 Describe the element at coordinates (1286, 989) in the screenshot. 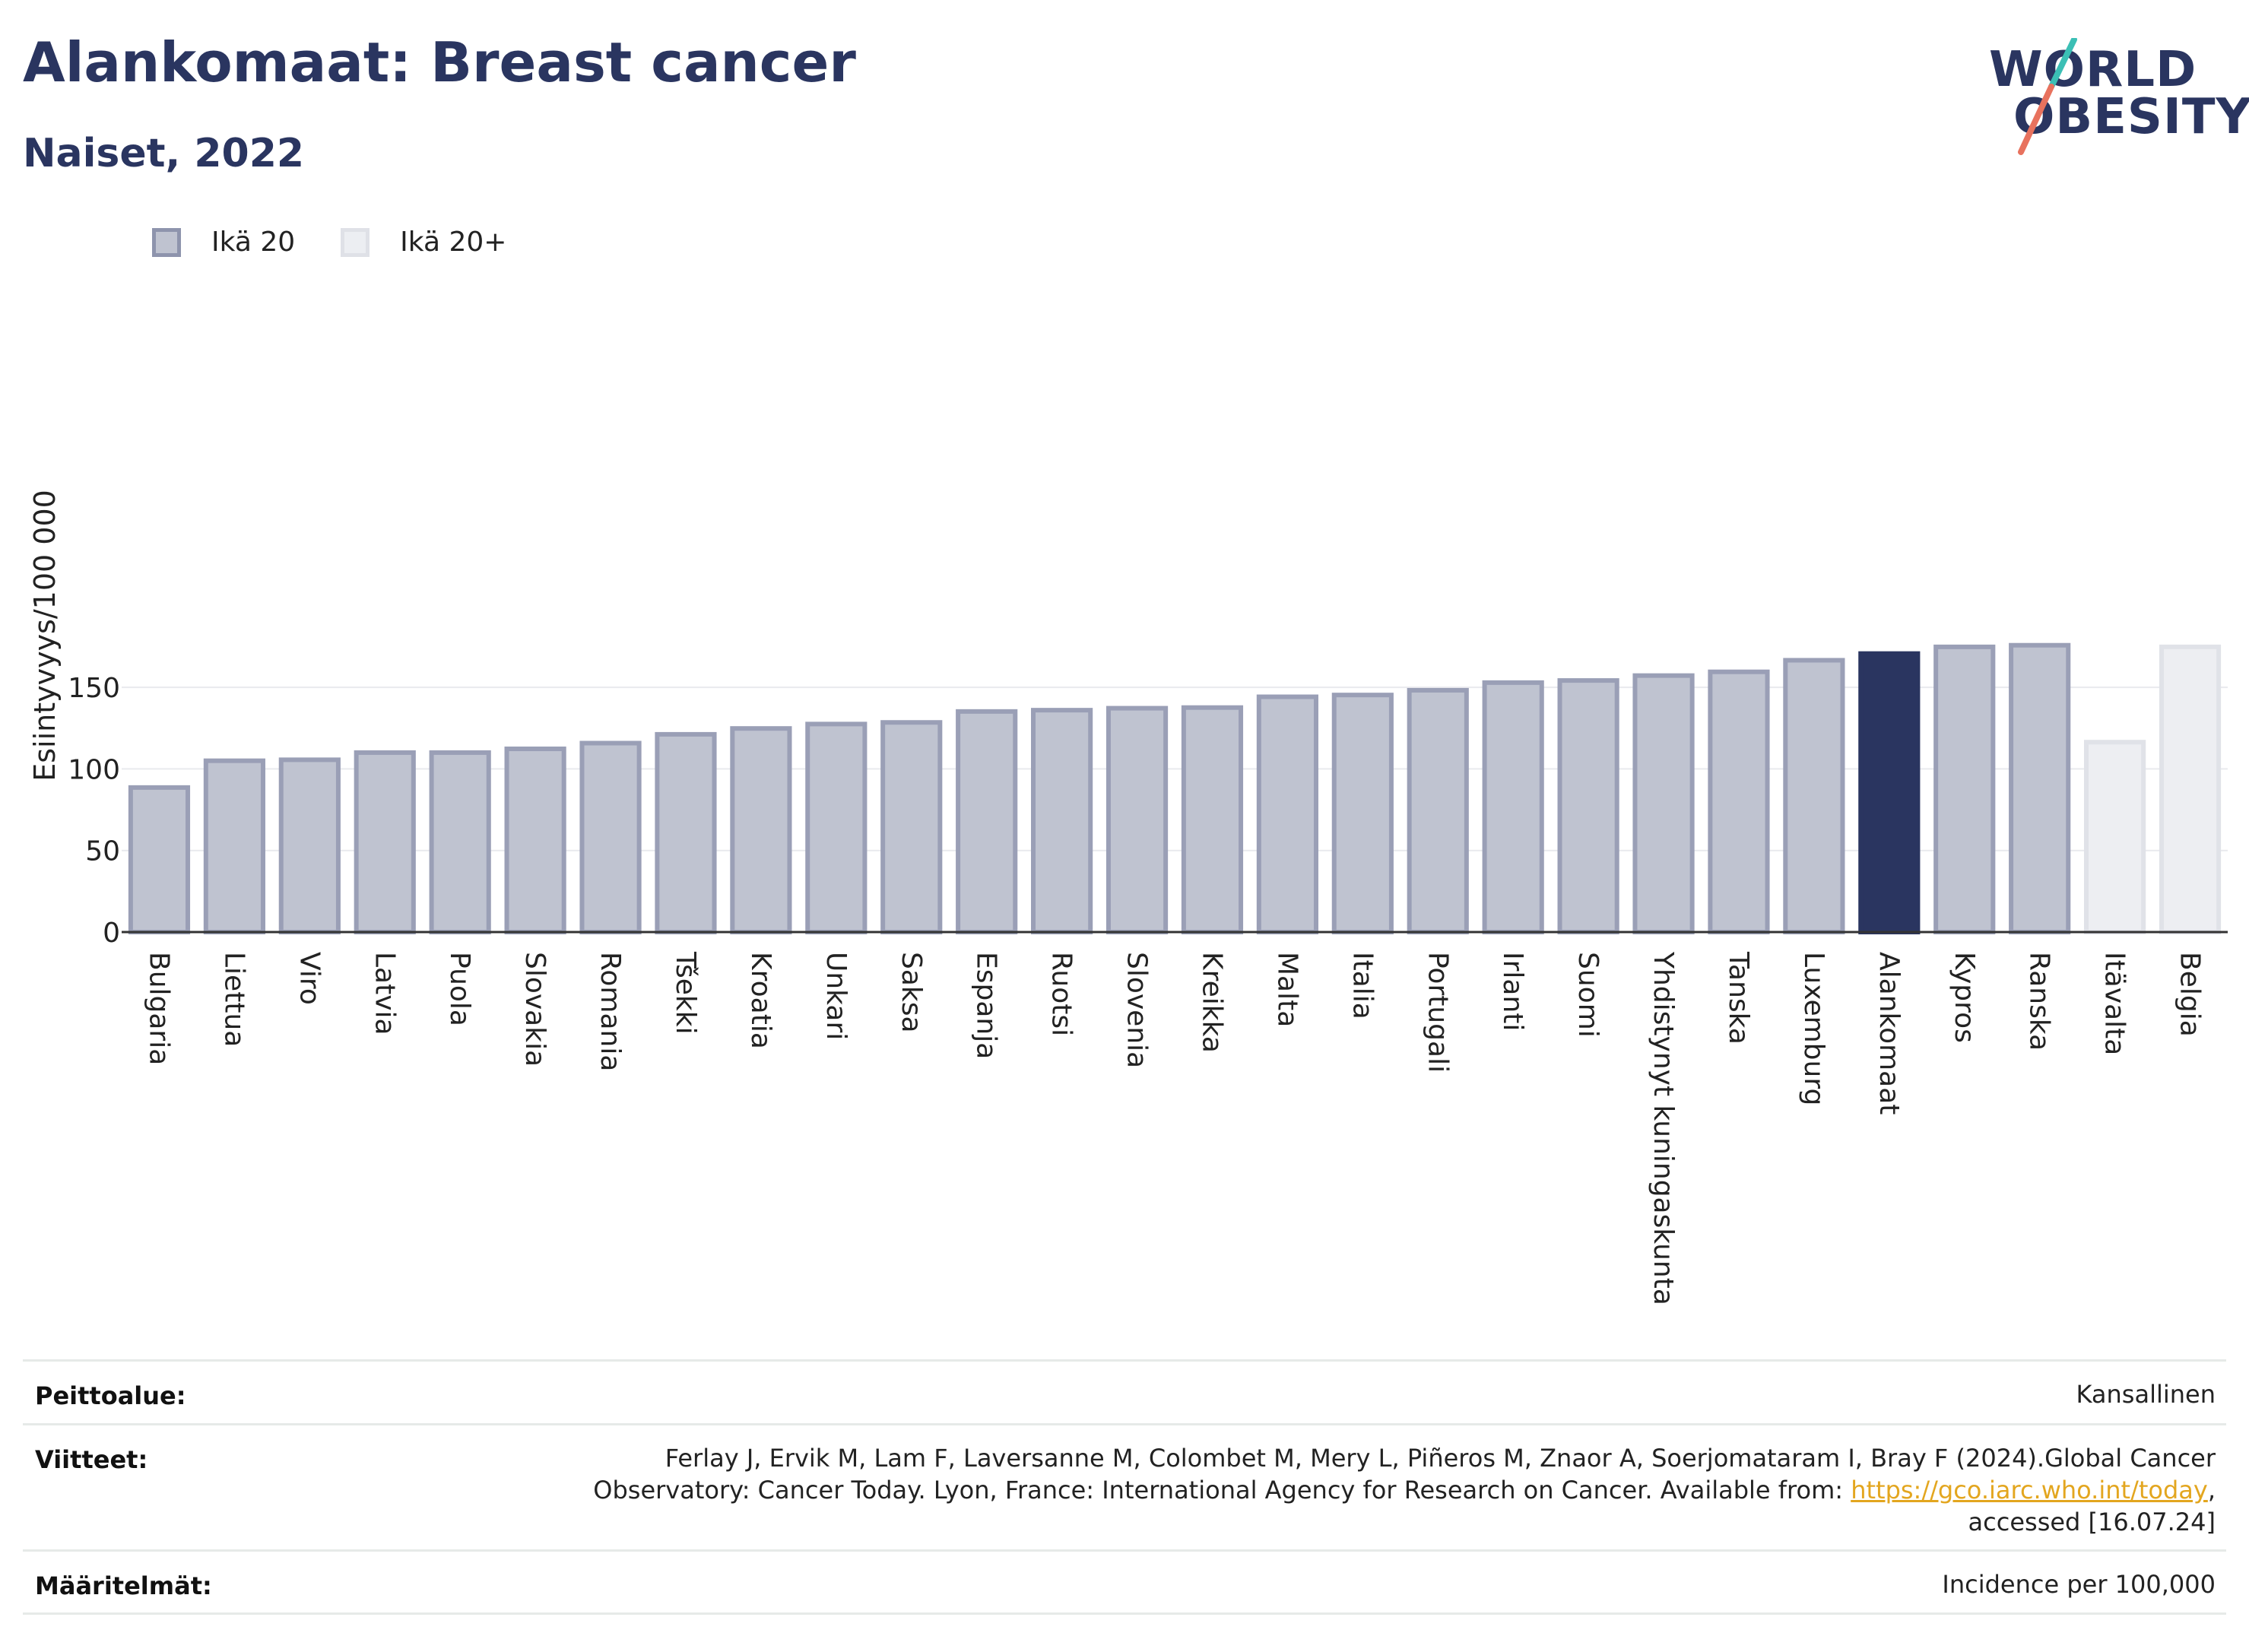

I see `x-tick-label: Malta` at that location.